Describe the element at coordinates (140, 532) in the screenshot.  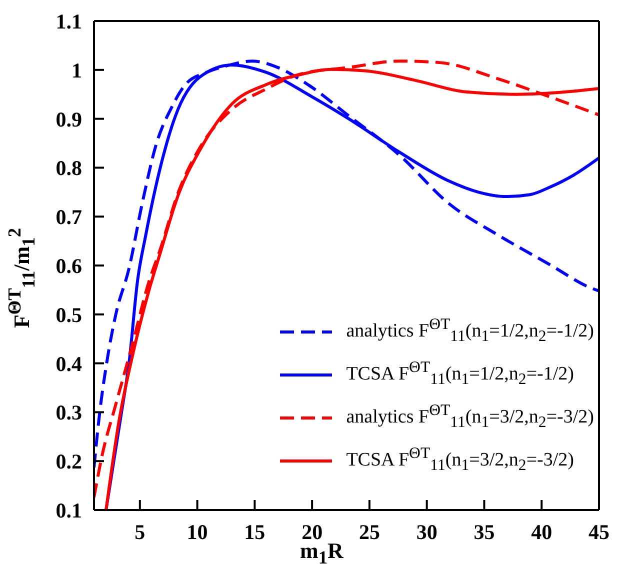
I see `x-tick-label: 5` at that location.